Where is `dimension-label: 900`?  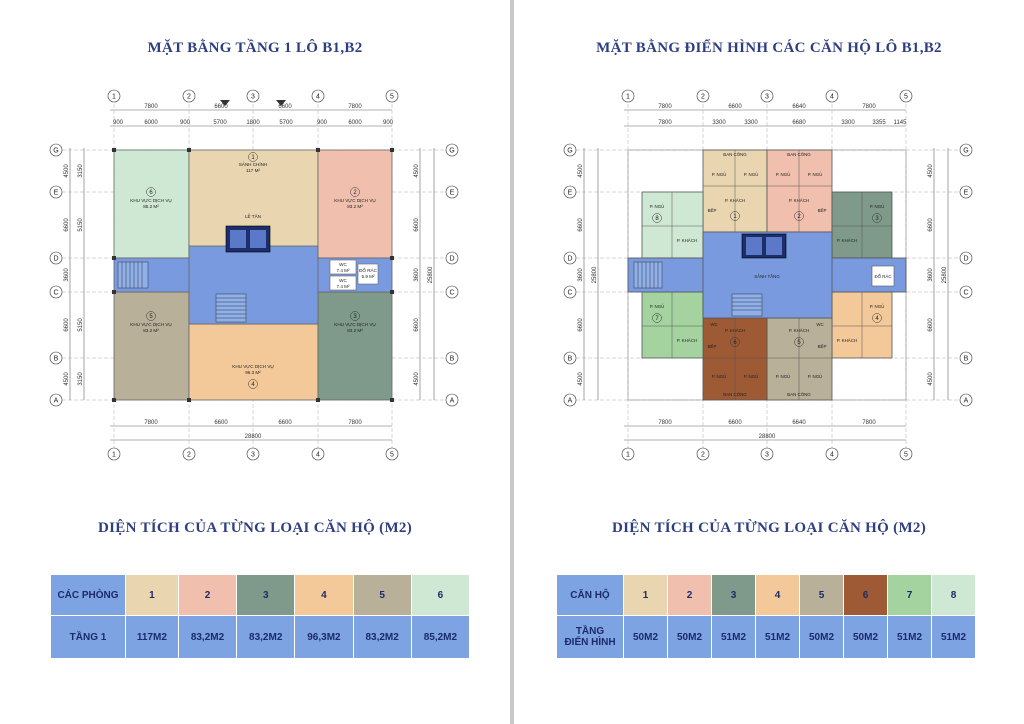 dimension-label: 900 is located at coordinates (388, 123).